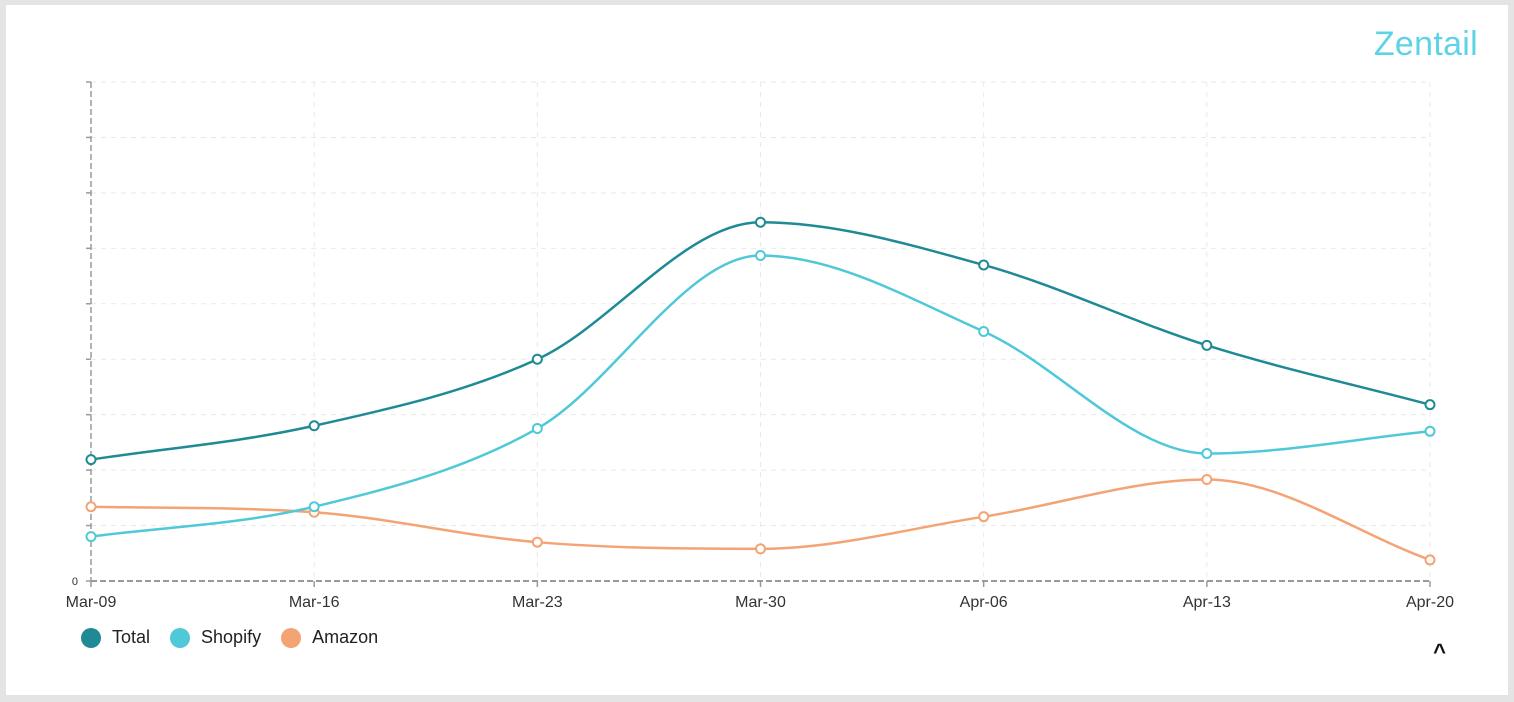 The image size is (1514, 702). Describe the element at coordinates (537, 602) in the screenshot. I see `x-tick-label: Mar-23` at that location.